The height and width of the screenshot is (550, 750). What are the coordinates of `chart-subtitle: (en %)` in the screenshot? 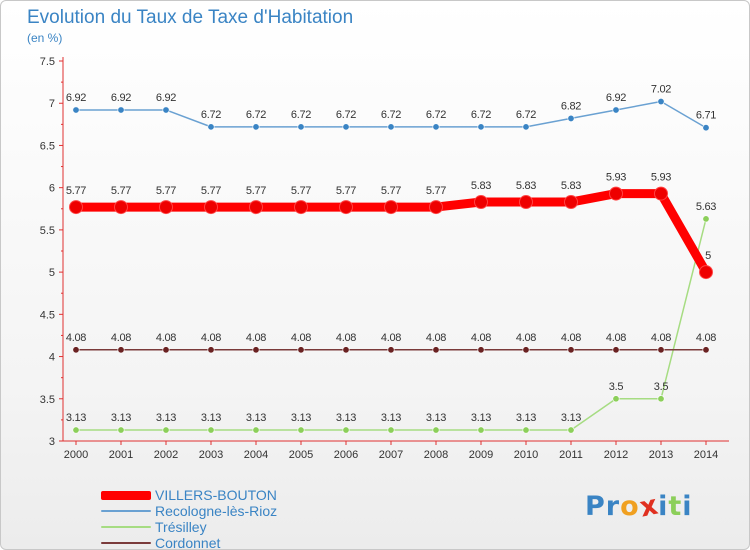 It's located at (45, 38).